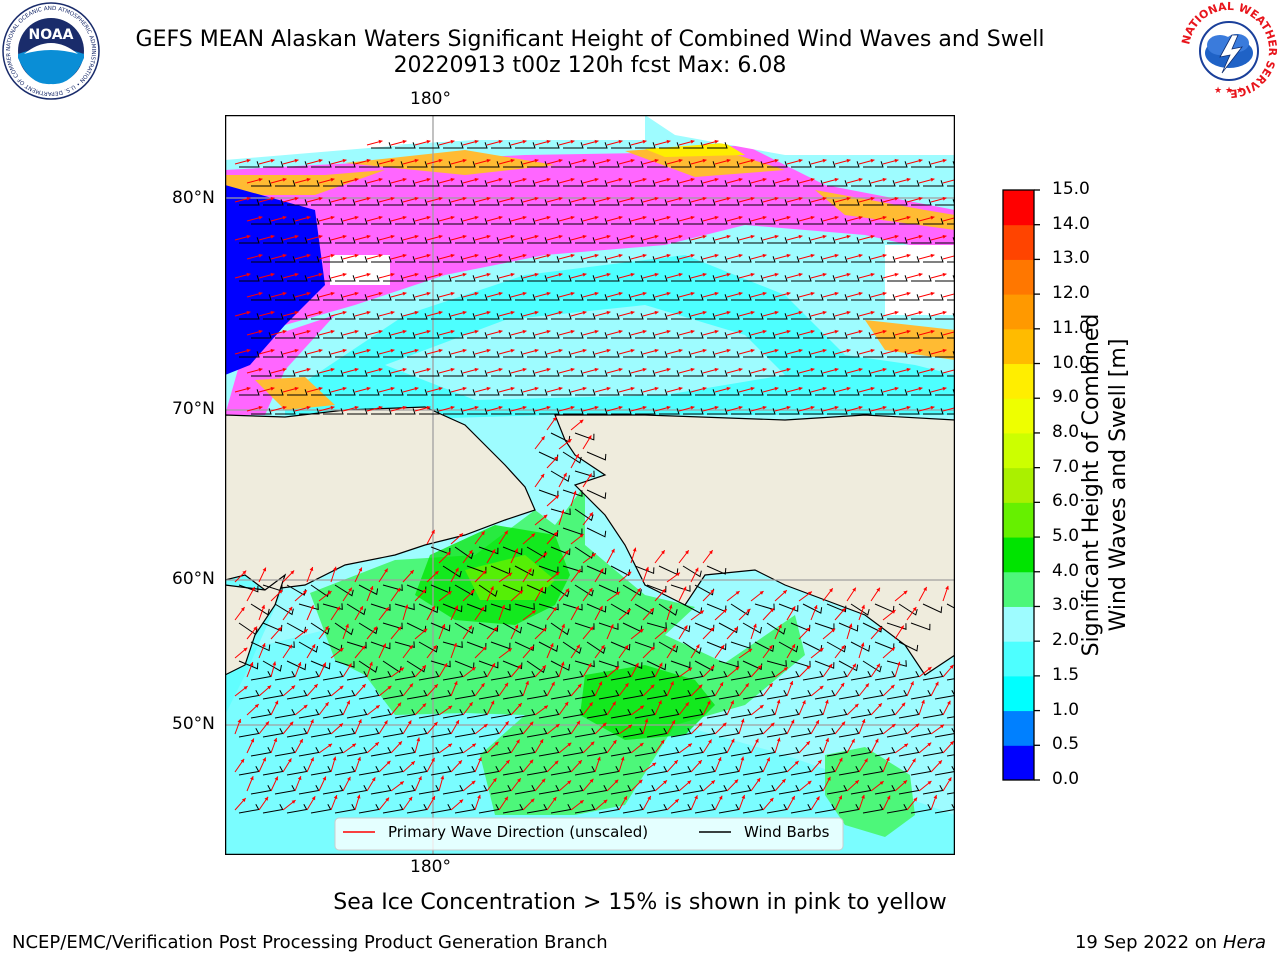 This screenshot has height=960, width=1280. What do you see at coordinates (1066, 709) in the screenshot?
I see `colorbar-tick-label: 1.0` at bounding box center [1066, 709].